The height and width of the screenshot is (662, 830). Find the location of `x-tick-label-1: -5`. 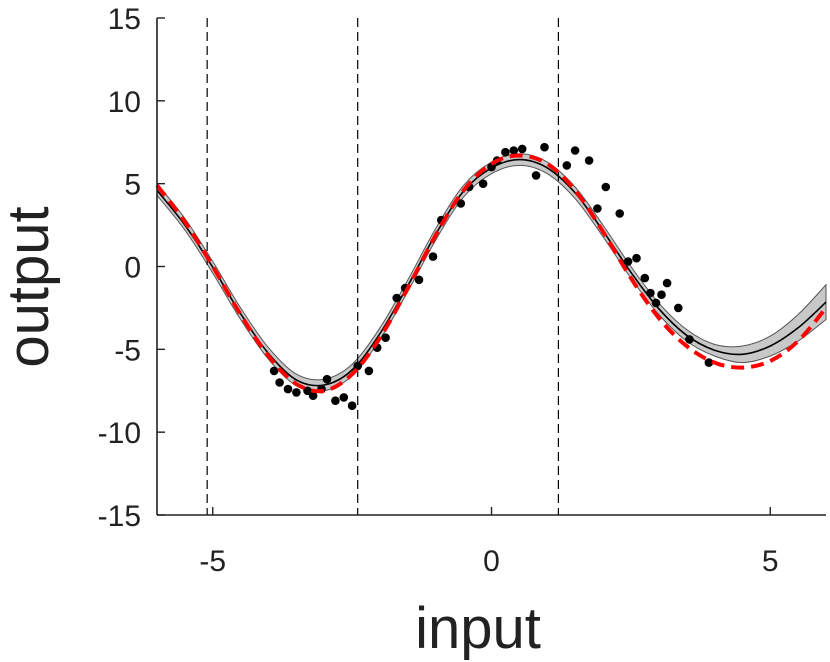

x-tick-label-1: -5 is located at coordinates (212, 561).